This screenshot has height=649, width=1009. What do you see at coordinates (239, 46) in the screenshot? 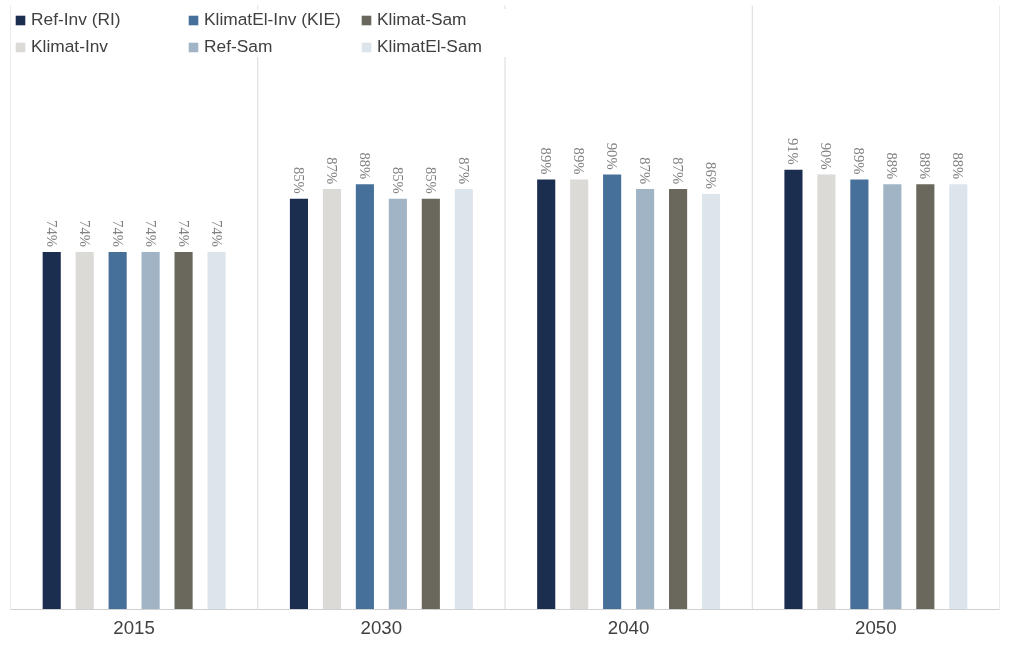
I see `legend-label: Ref-Sam` at bounding box center [239, 46].